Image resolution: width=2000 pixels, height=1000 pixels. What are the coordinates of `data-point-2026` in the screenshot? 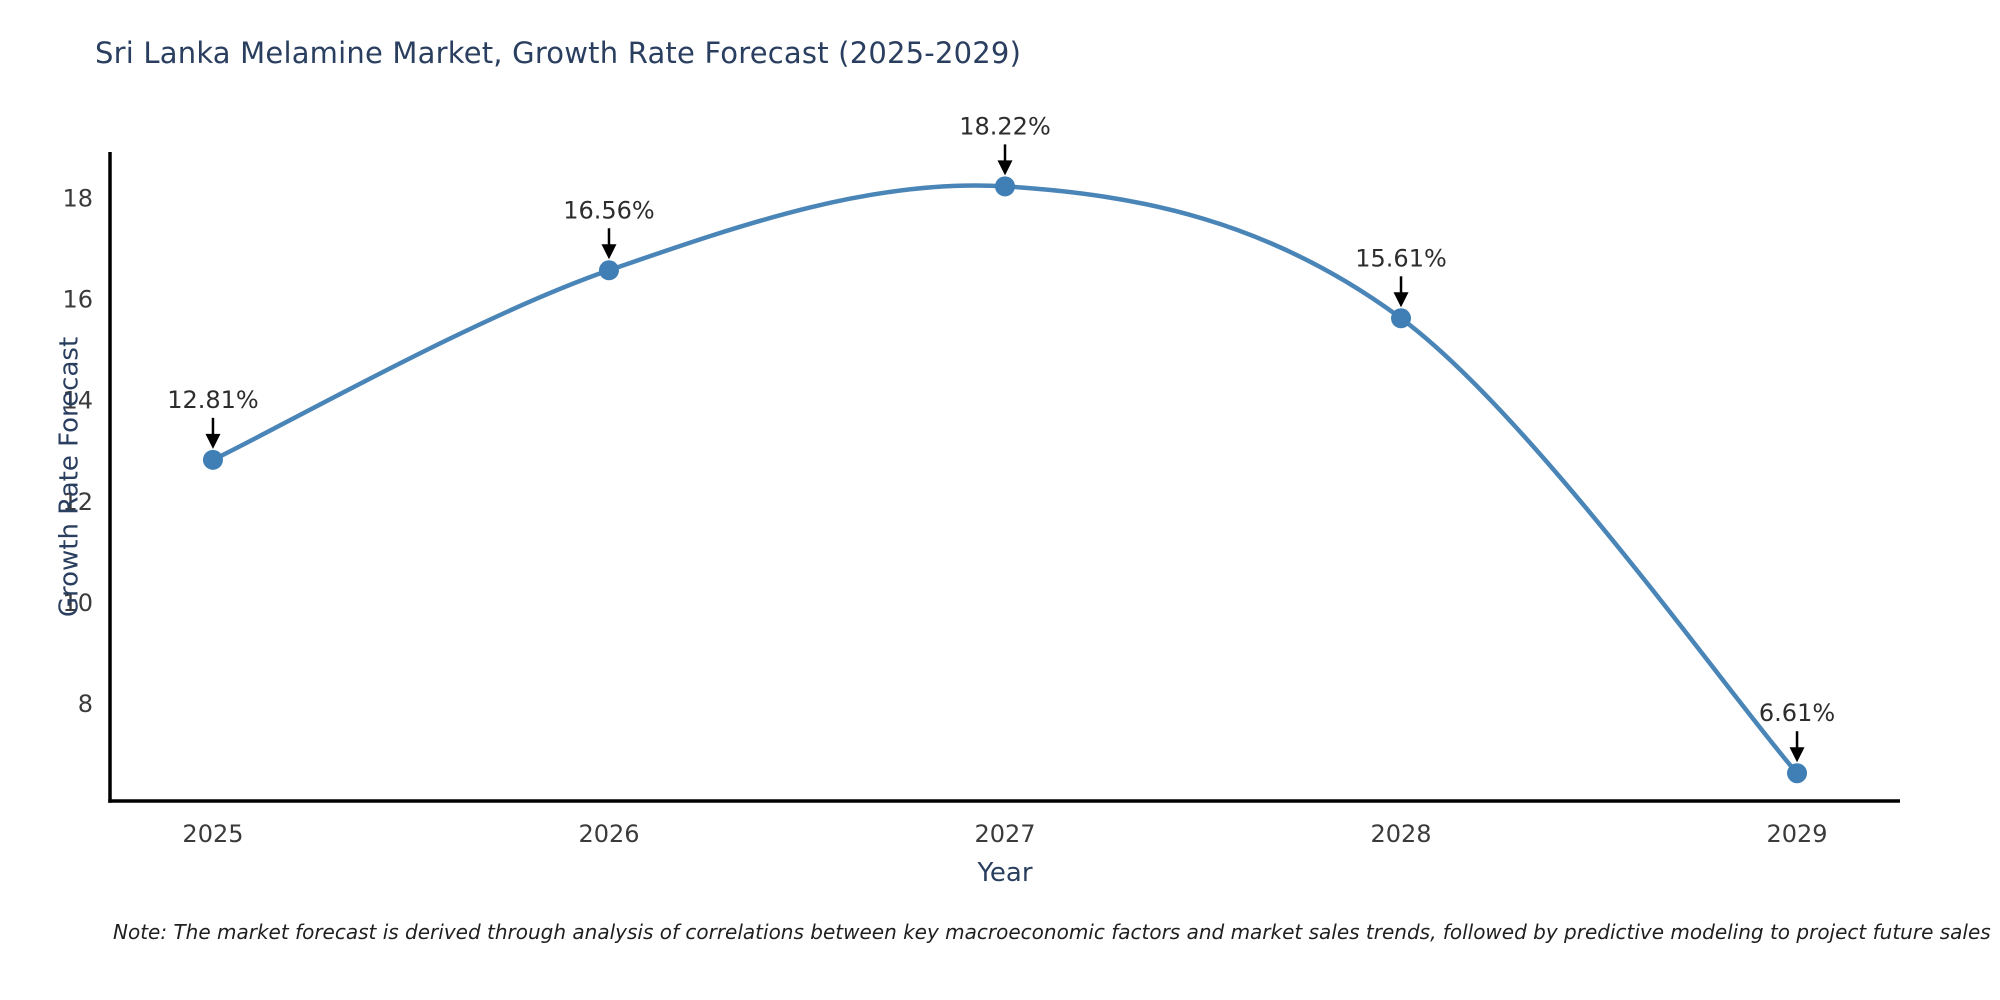 It's located at (608, 270).